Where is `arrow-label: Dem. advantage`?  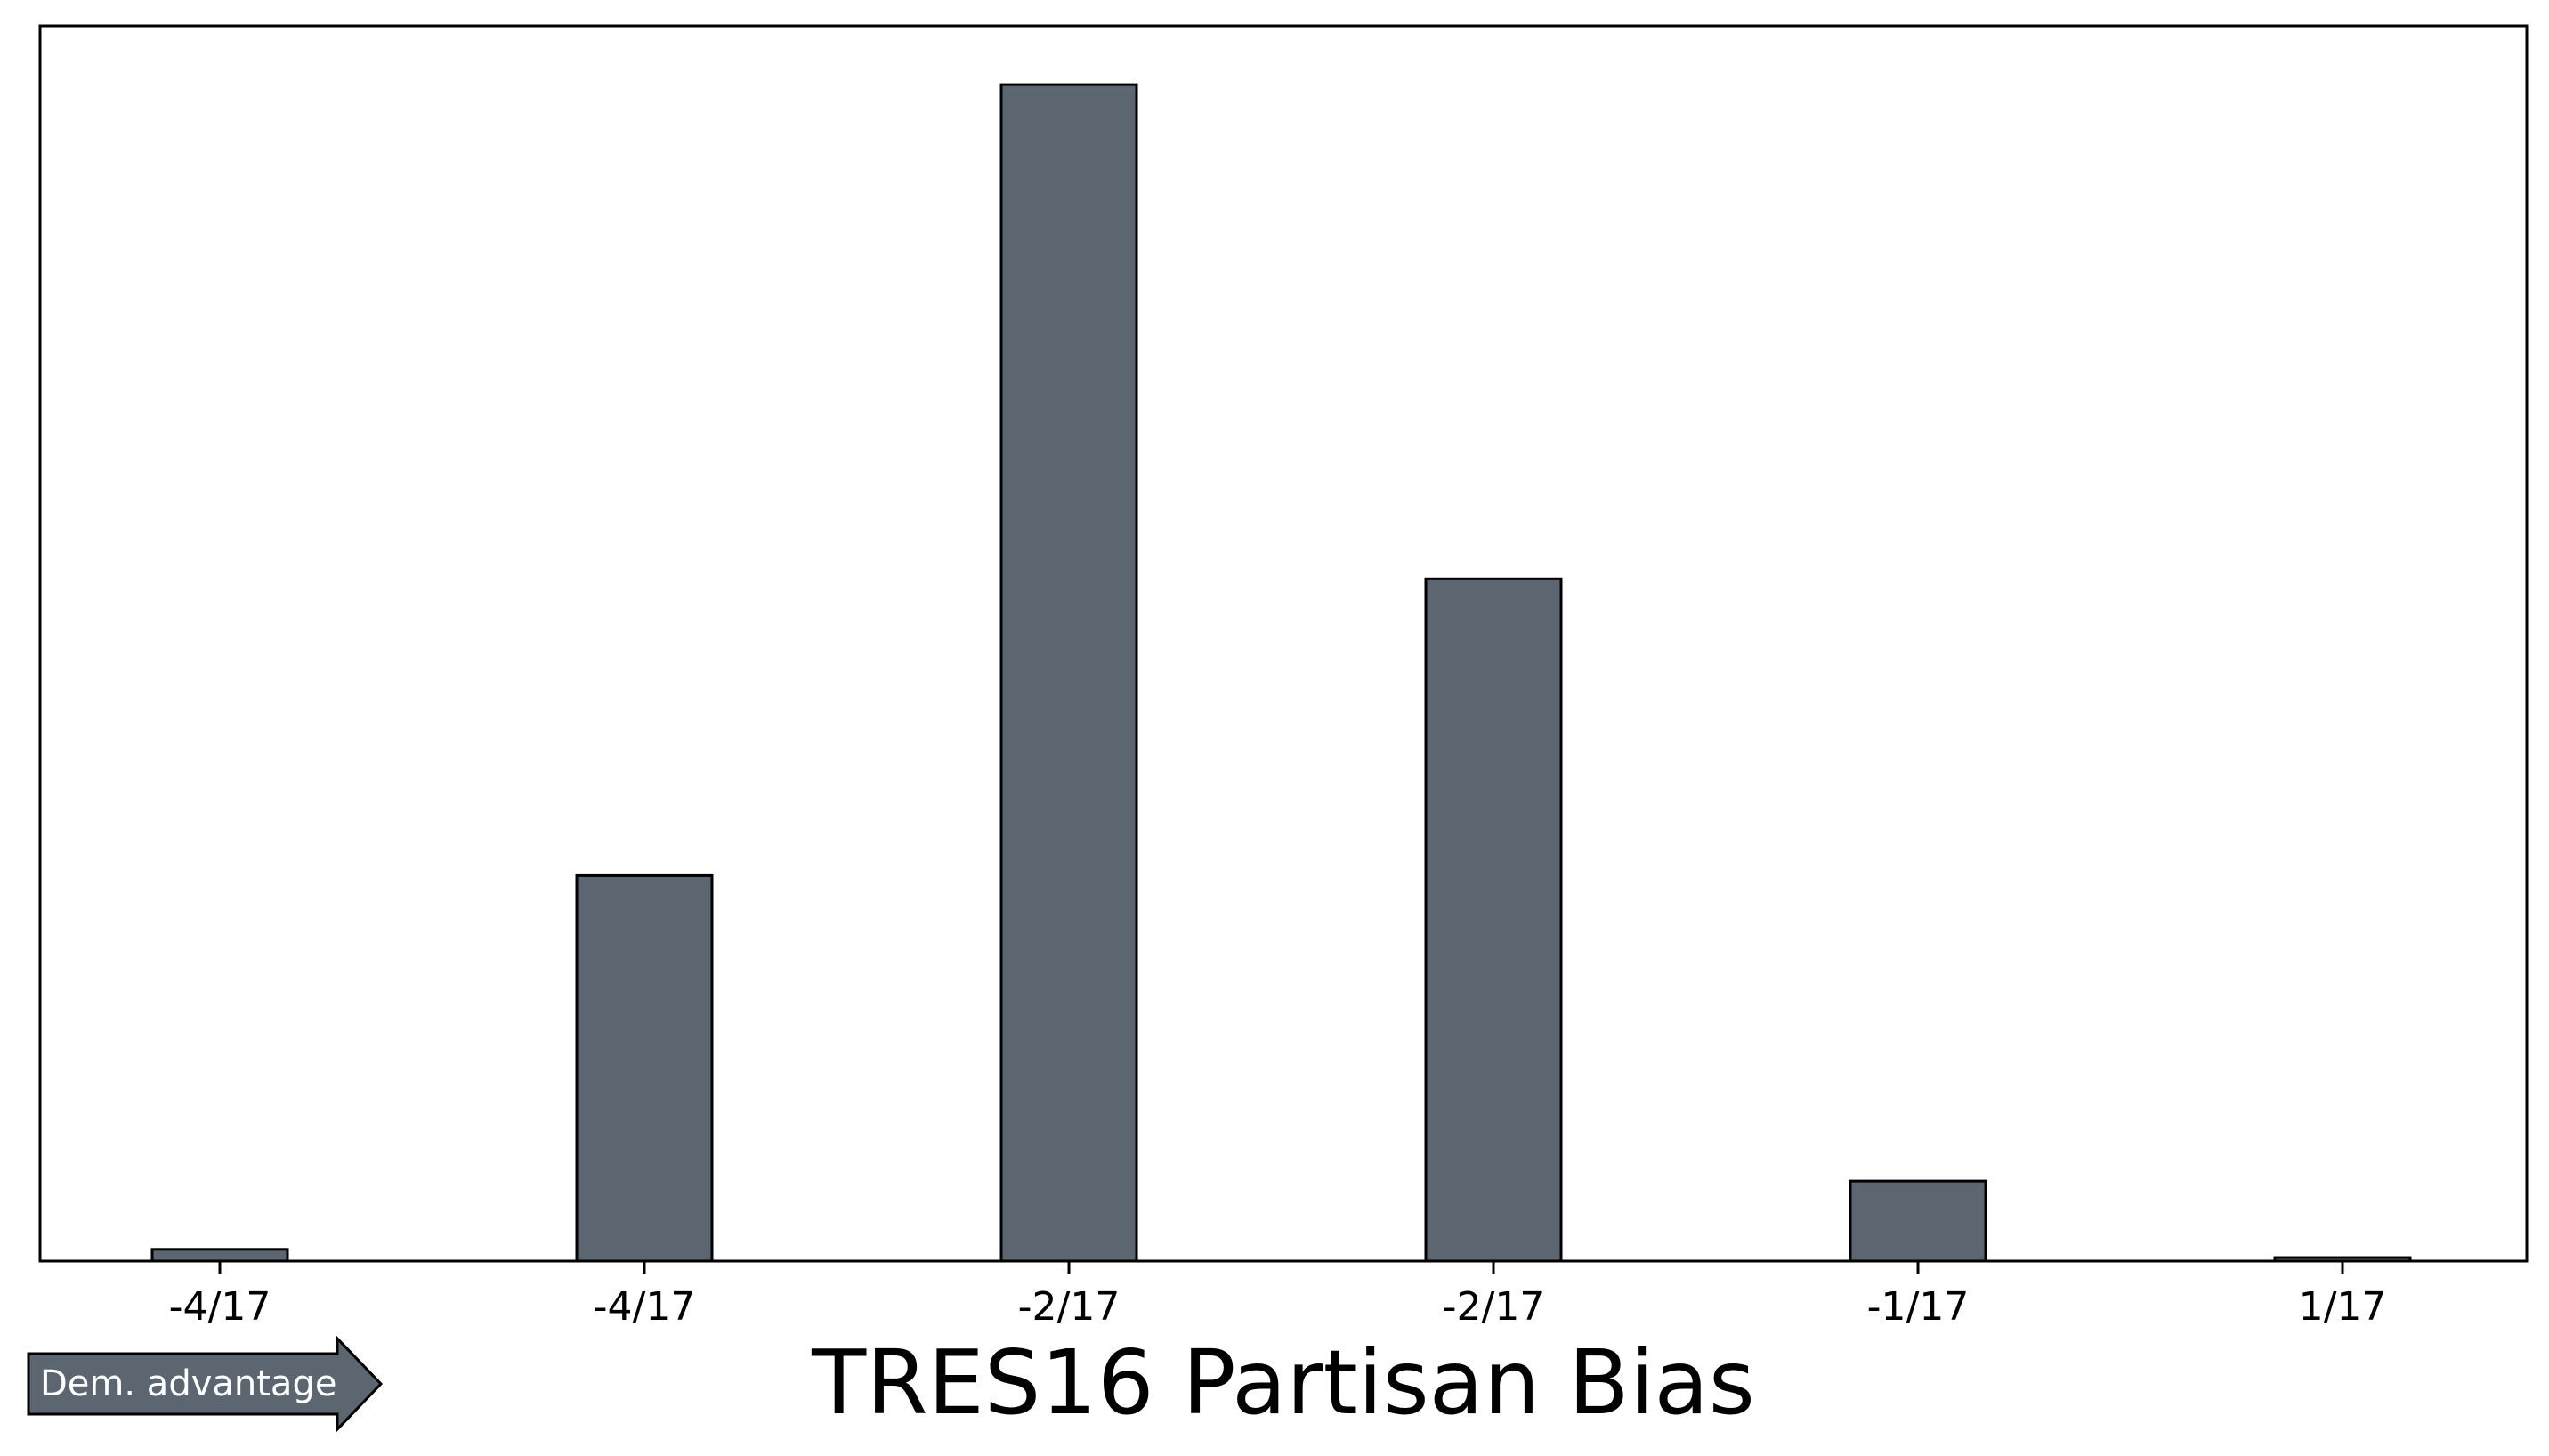 arrow-label: Dem. advantage is located at coordinates (188, 1383).